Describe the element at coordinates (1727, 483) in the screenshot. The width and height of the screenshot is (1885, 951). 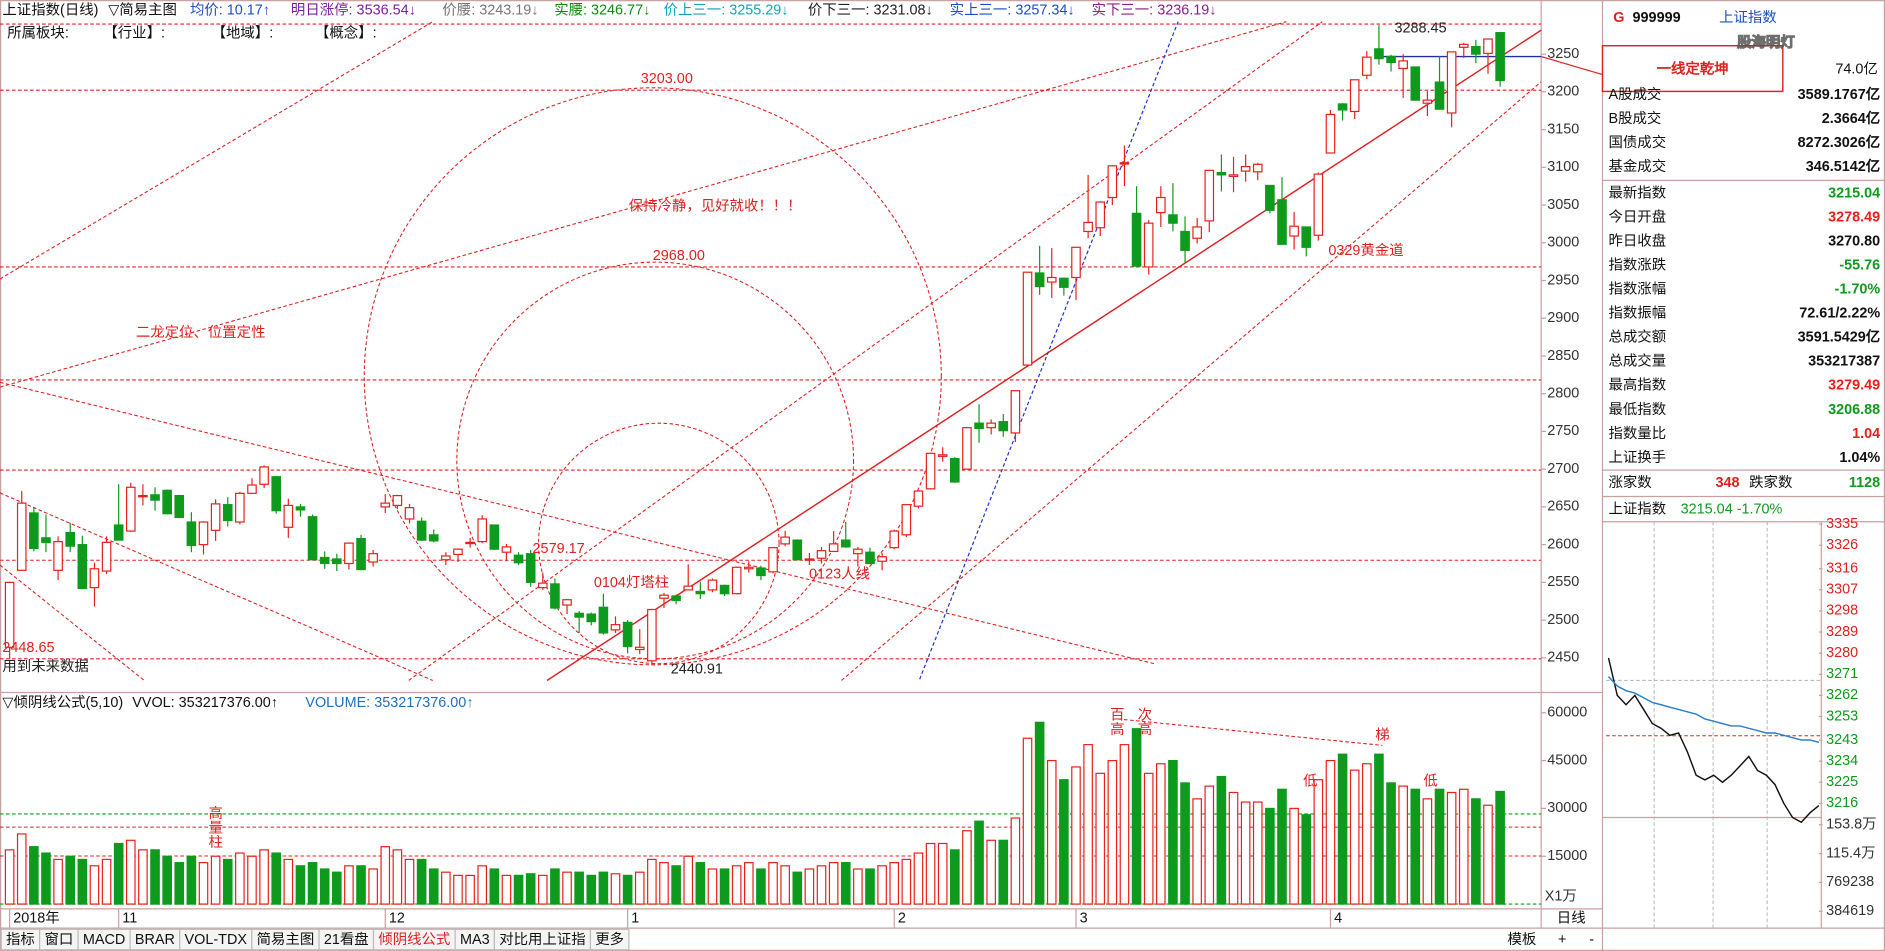
I see `breadth: 348` at that location.